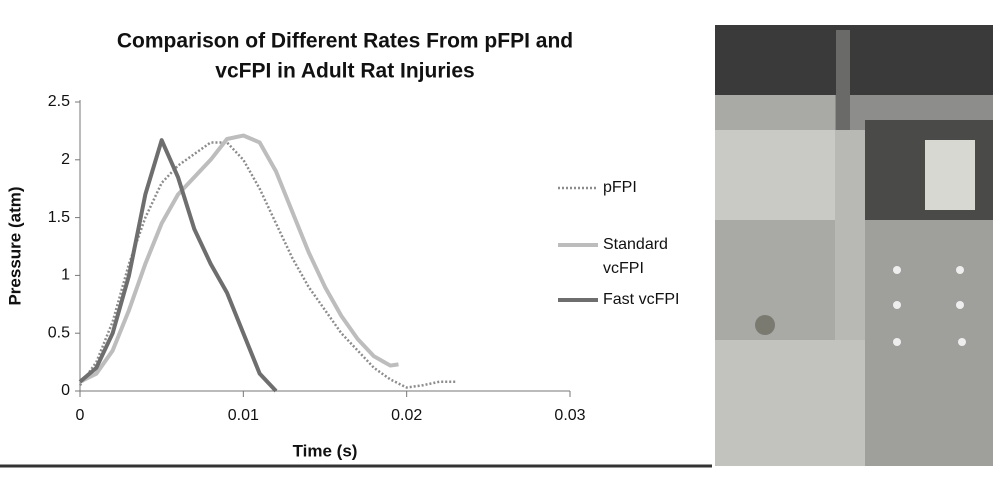 This screenshot has width=993, height=486. What do you see at coordinates (80, 415) in the screenshot?
I see `x-tick-label: 0` at bounding box center [80, 415].